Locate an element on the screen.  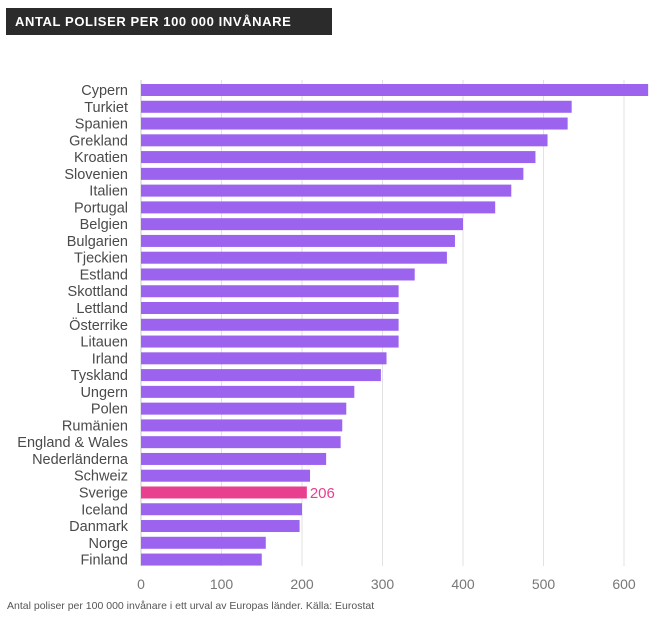
category-label: Estland is located at coordinates (104, 275).